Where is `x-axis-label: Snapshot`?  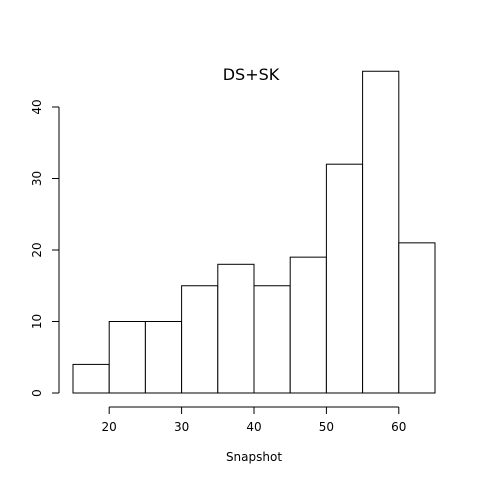
x-axis-label: Snapshot is located at coordinates (254, 457).